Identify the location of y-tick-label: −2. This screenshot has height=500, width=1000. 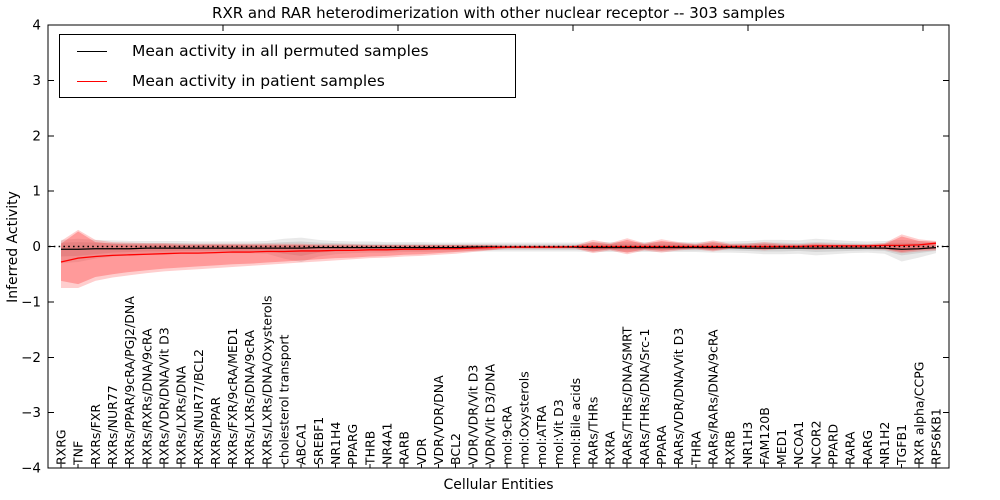
(31, 358).